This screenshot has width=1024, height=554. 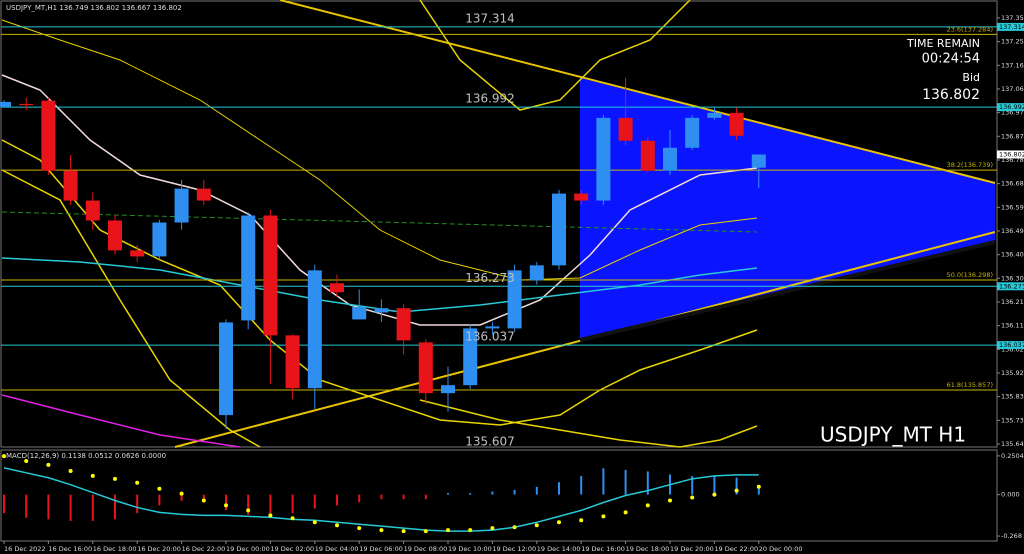 I want to click on bid-axis-label: 136.802, so click(x=1011, y=154).